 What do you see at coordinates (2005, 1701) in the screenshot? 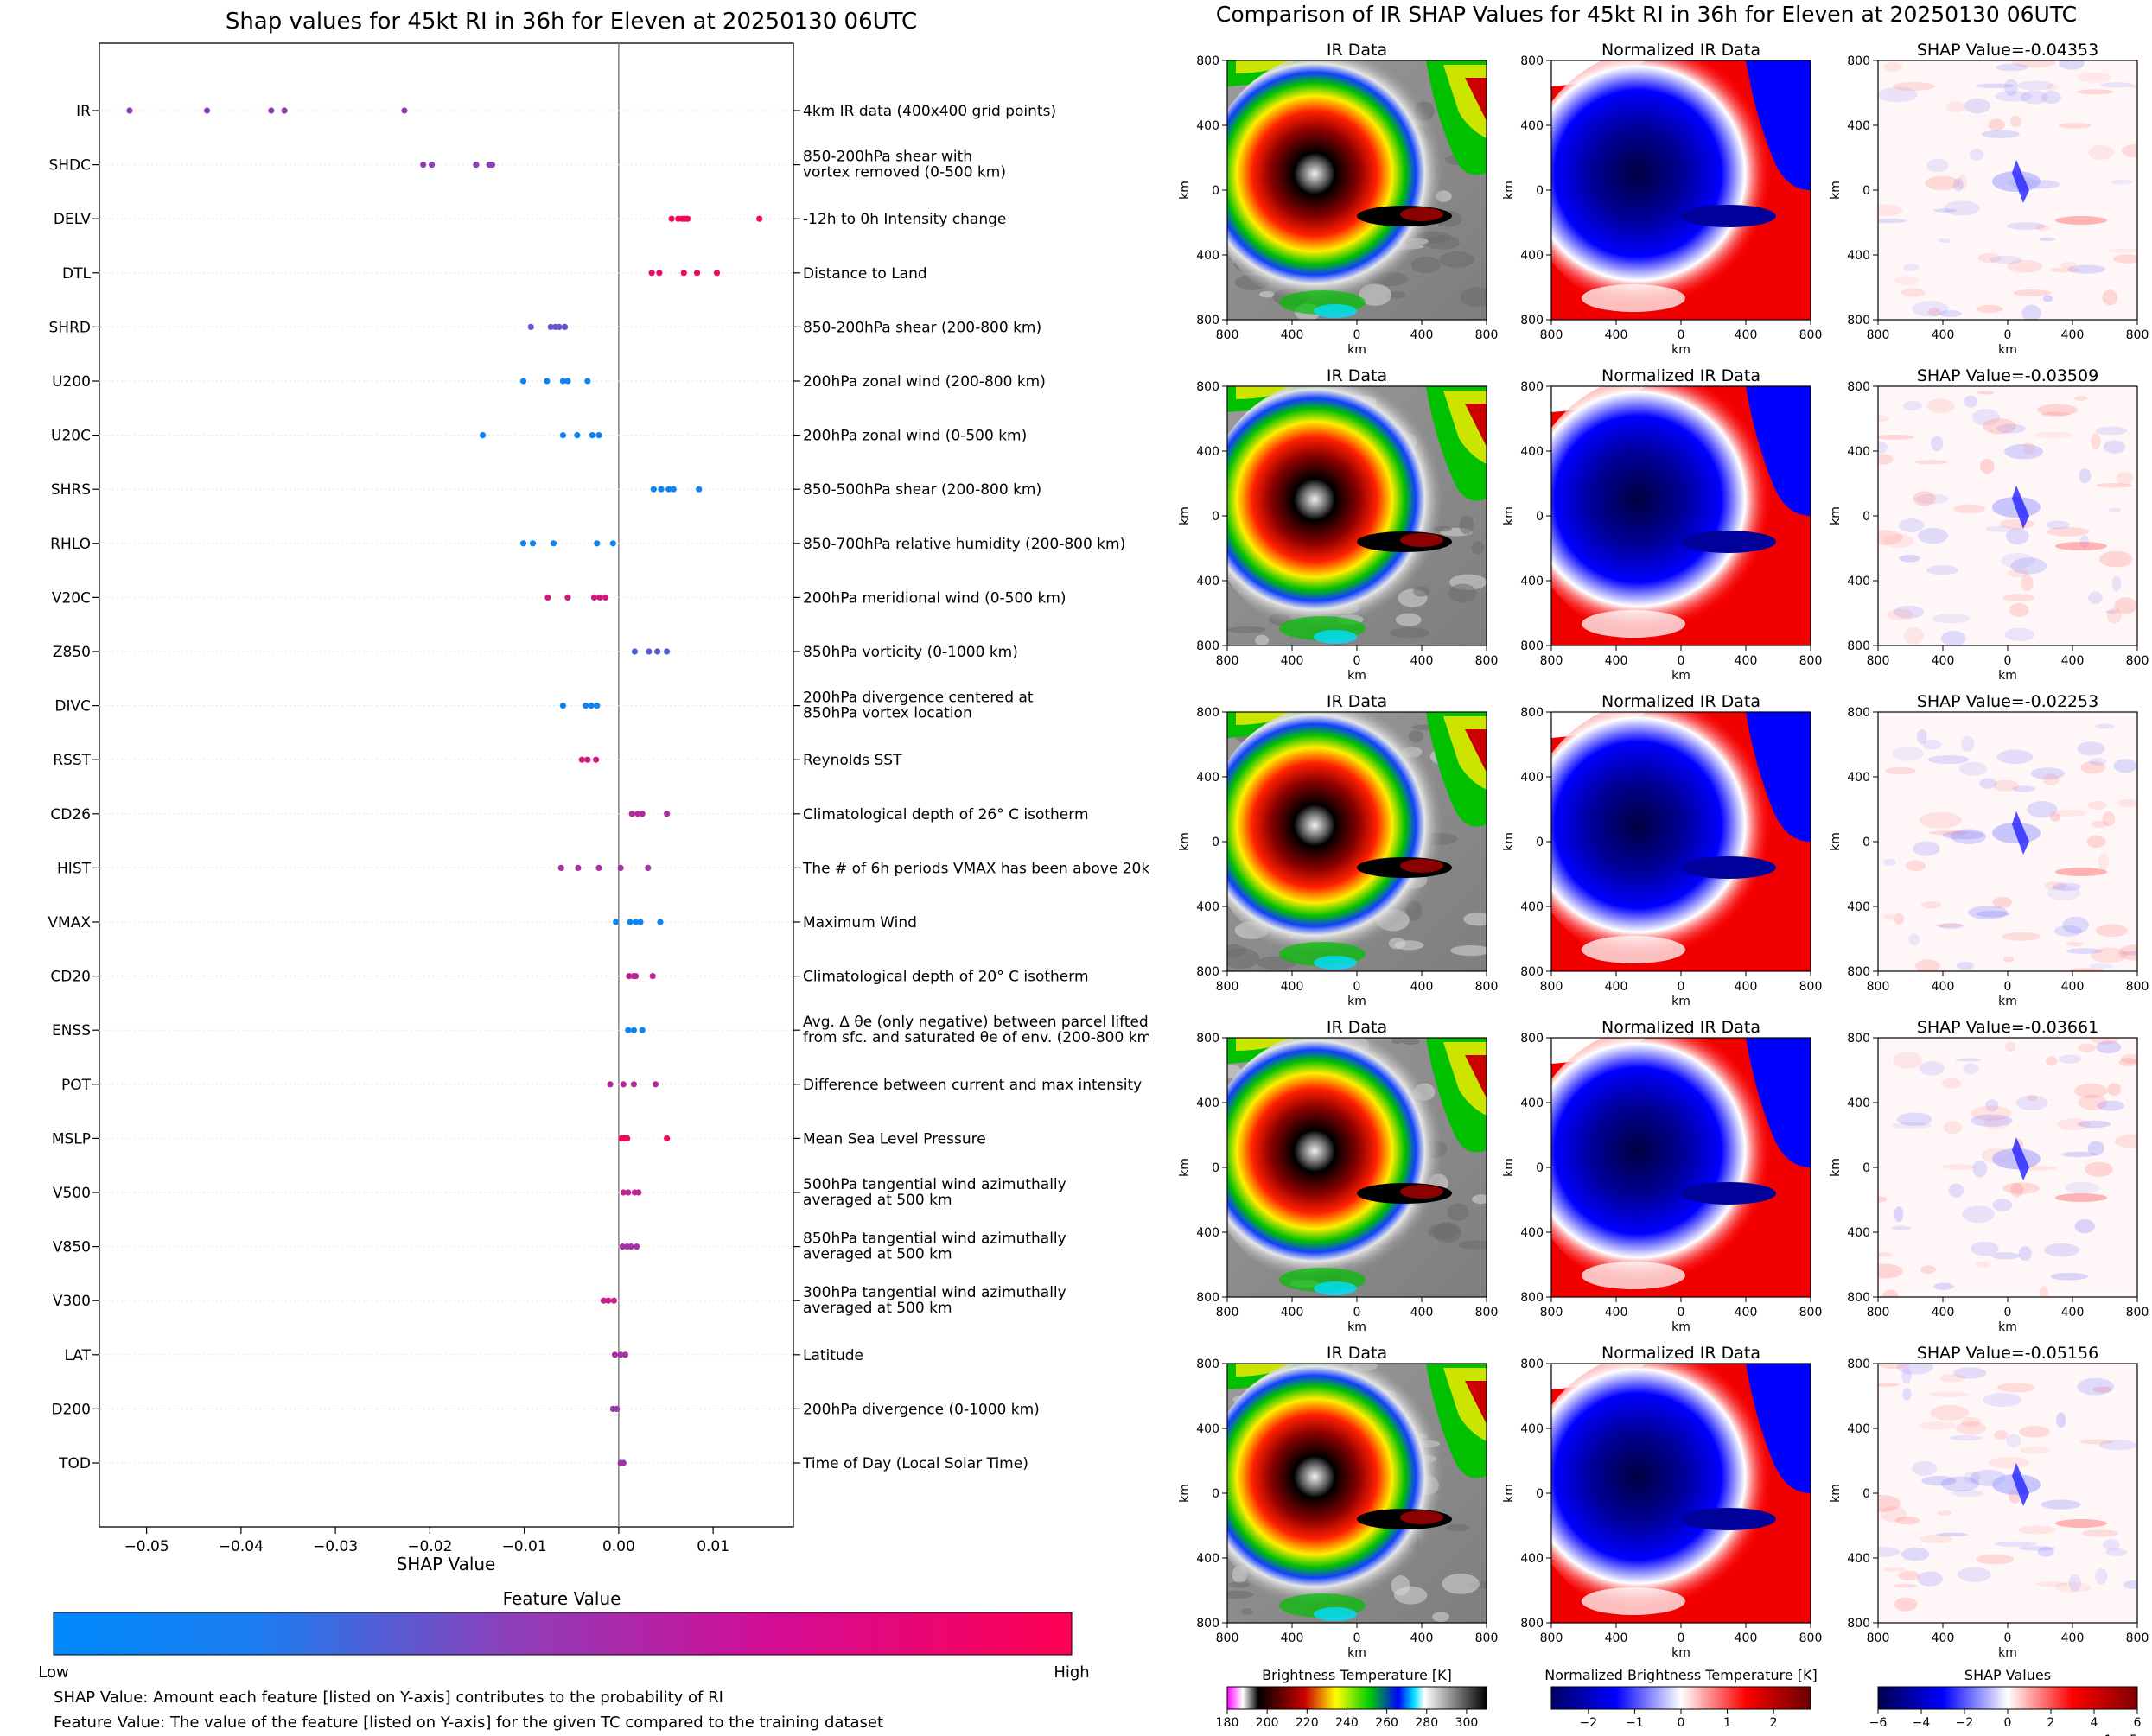
I see `colorbar-3: SHAP Values −6 −4 −2 0 2 4 6 1e−5` at bounding box center [2005, 1701].